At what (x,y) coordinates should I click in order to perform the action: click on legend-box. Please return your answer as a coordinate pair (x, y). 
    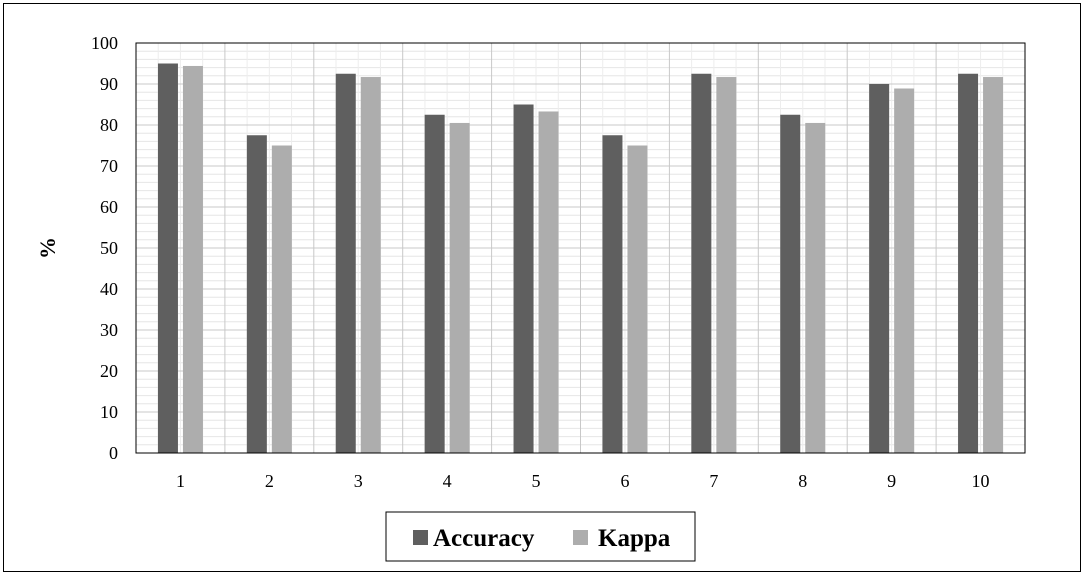
    Looking at the image, I should click on (540, 536).